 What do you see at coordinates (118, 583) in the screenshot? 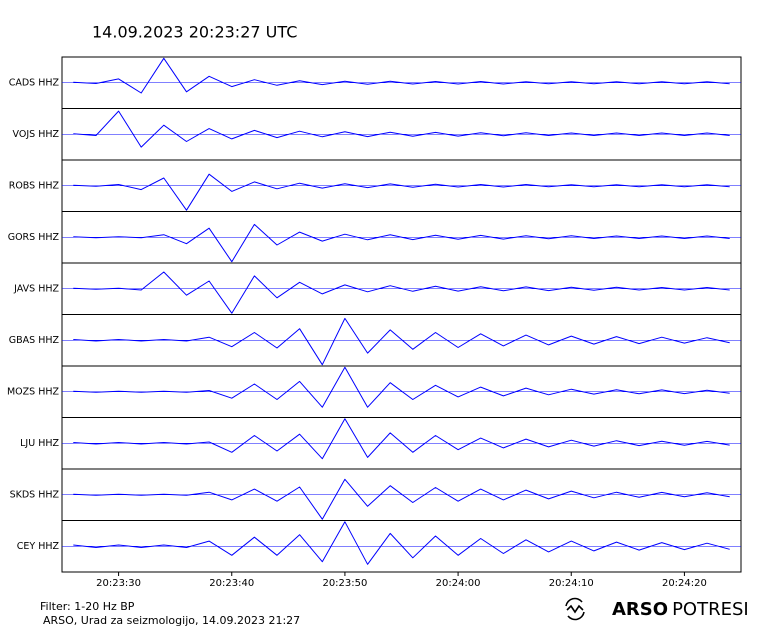
I see `x-tick-label: 20:23:30` at bounding box center [118, 583].